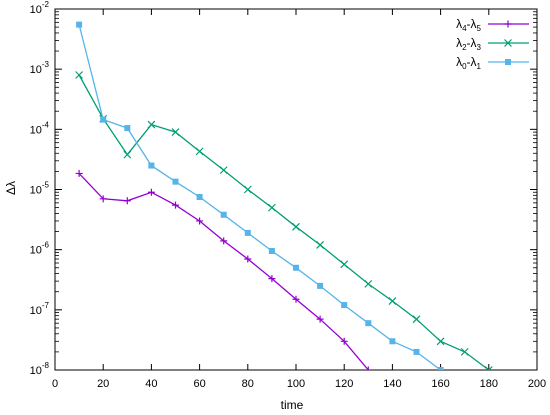 The image size is (550, 415). What do you see at coordinates (479, 66) in the screenshot?
I see `legend-subscript: 1` at bounding box center [479, 66].